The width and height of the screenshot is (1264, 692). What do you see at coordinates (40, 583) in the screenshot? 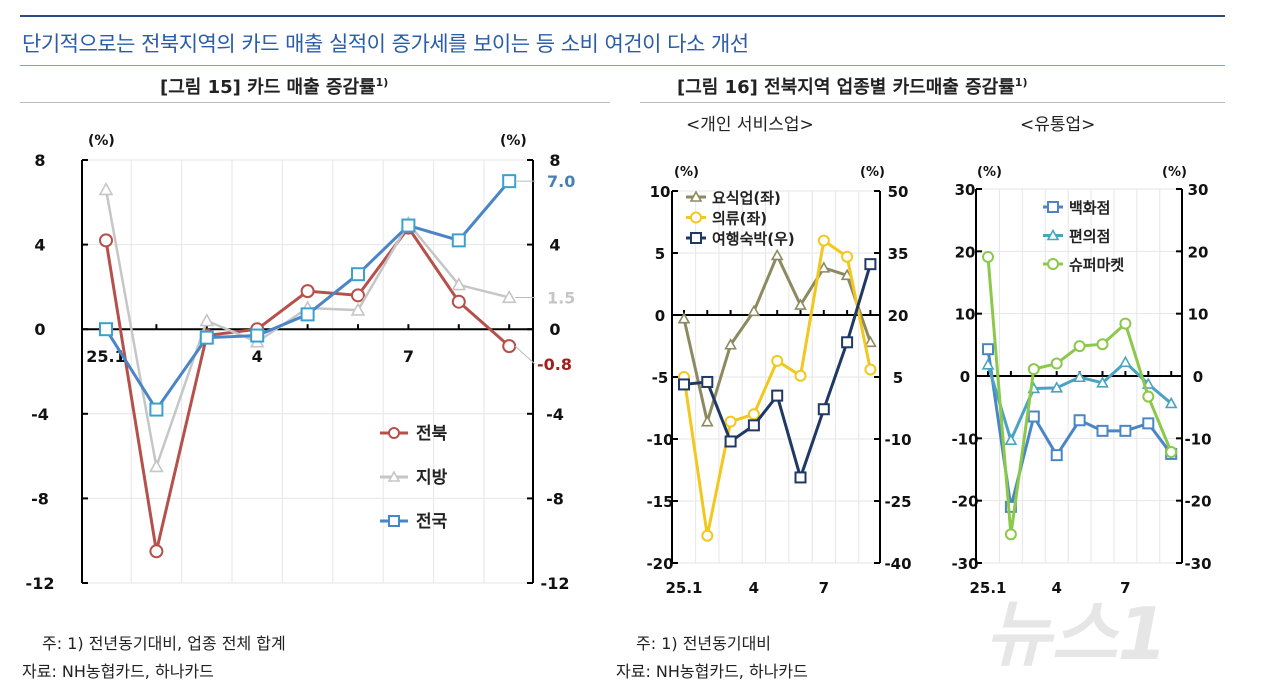
I see `y-tick-label-left: -12` at bounding box center [40, 583].